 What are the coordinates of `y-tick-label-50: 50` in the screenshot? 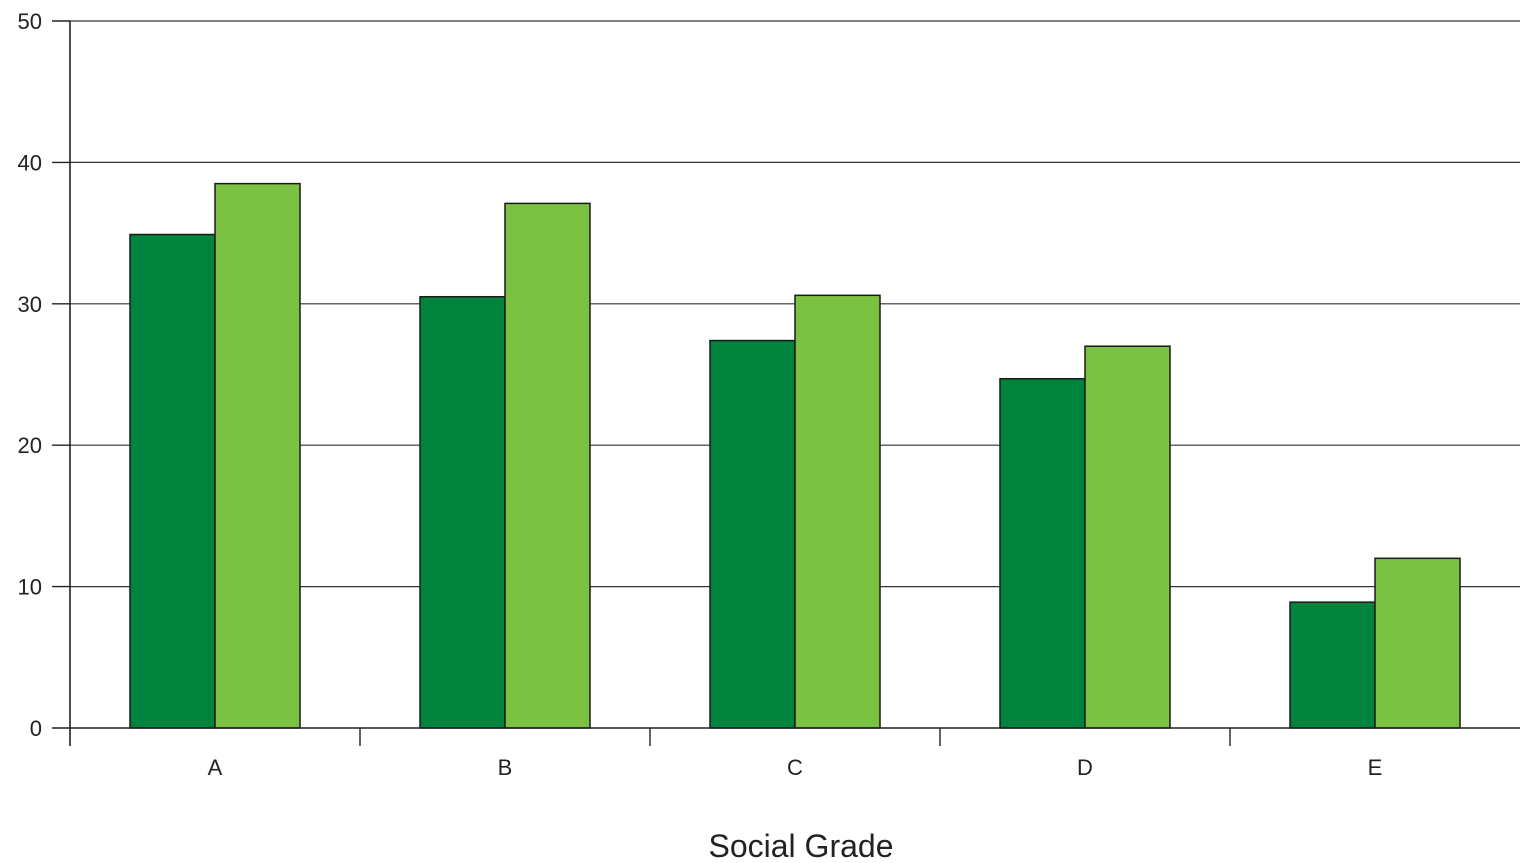 It's located at (30, 21).